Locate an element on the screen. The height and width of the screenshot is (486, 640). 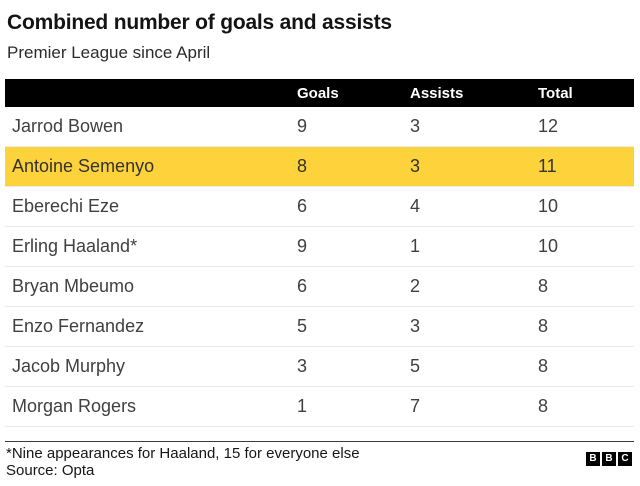
goals-value: 3 is located at coordinates (302, 366).